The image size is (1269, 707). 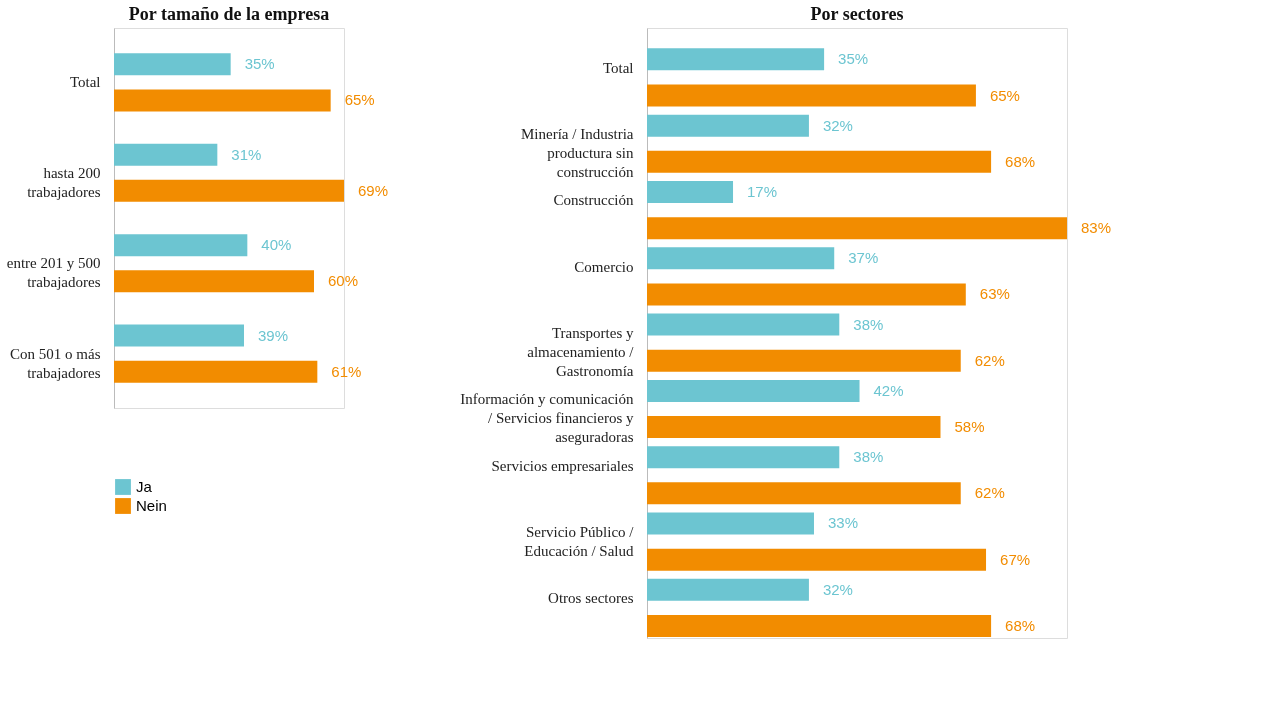 What do you see at coordinates (229, 14) in the screenshot?
I see `chart-title: Por tamaño de la empresa` at bounding box center [229, 14].